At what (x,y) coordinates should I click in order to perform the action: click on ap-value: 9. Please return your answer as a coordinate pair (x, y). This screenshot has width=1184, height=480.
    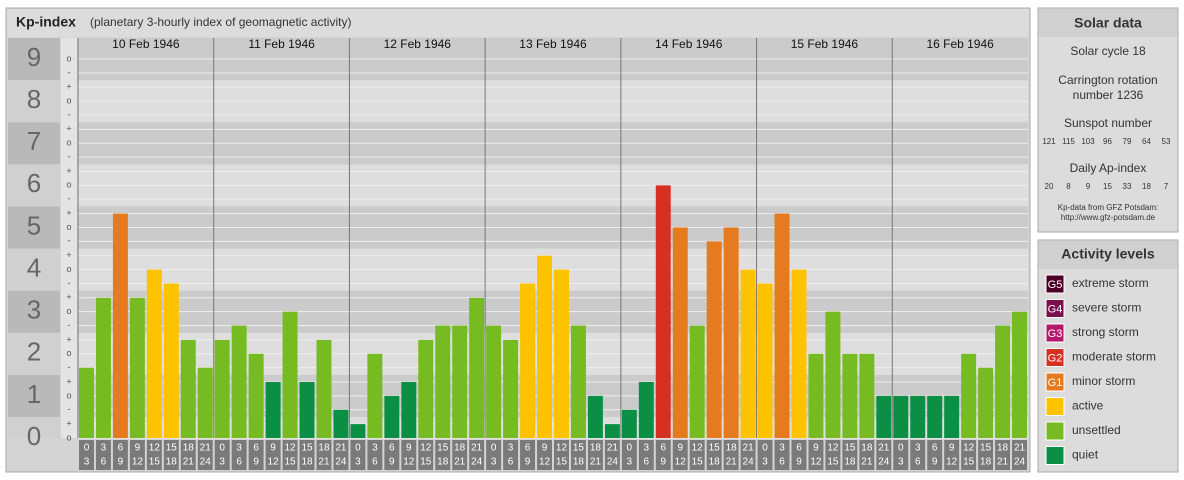
    Looking at the image, I should click on (1088, 186).